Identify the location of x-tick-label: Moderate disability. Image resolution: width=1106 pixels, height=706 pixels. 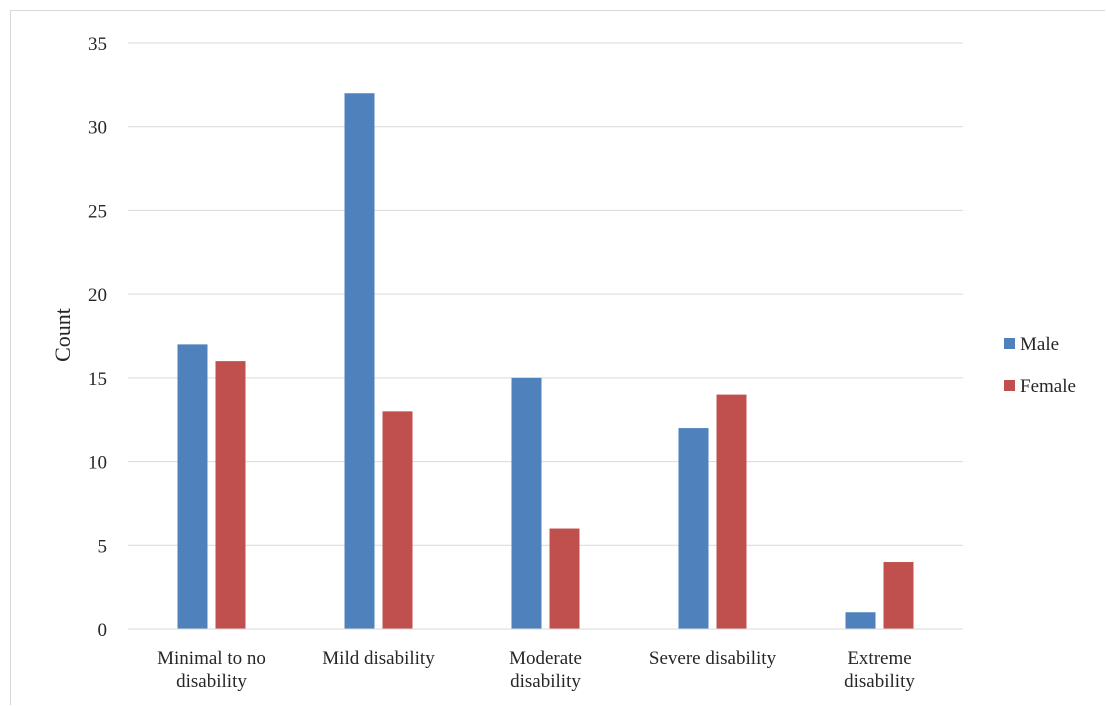
(545, 670).